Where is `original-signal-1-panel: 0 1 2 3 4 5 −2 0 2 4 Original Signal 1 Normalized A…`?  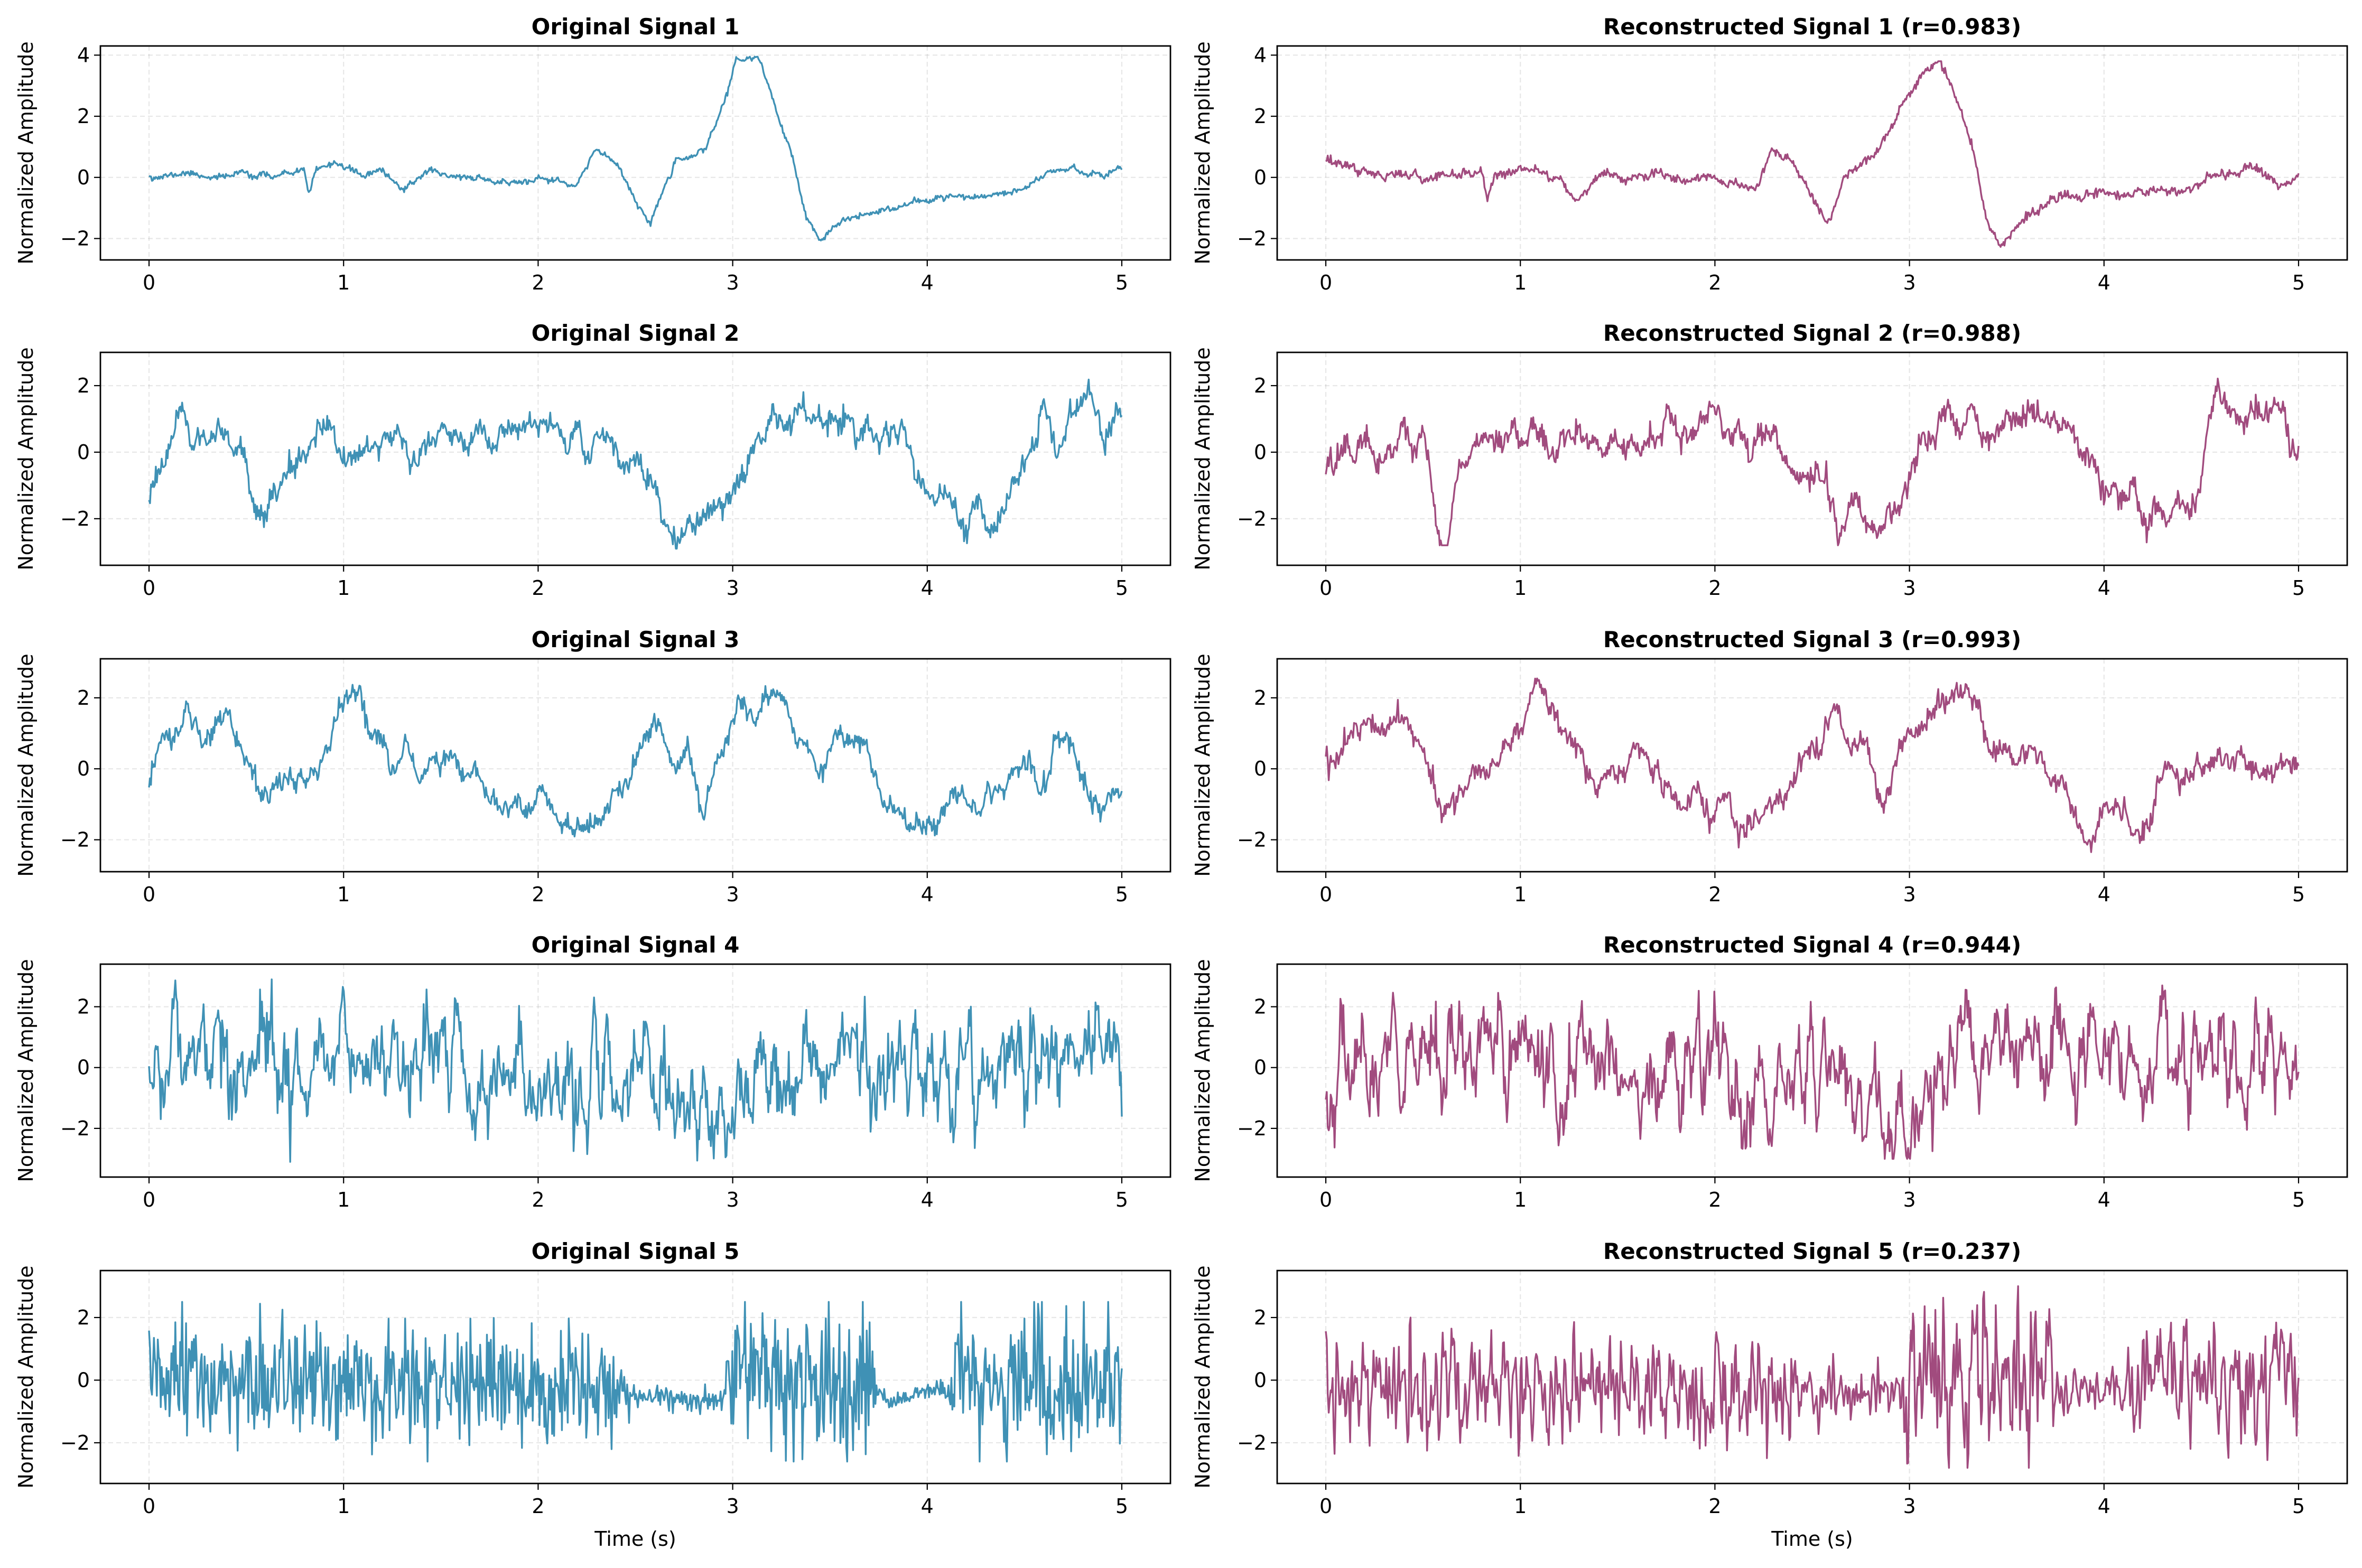
original-signal-1-panel: 0 1 2 3 4 5 −2 0 2 4 Original Signal 1 Normalized A… is located at coordinates (592, 154).